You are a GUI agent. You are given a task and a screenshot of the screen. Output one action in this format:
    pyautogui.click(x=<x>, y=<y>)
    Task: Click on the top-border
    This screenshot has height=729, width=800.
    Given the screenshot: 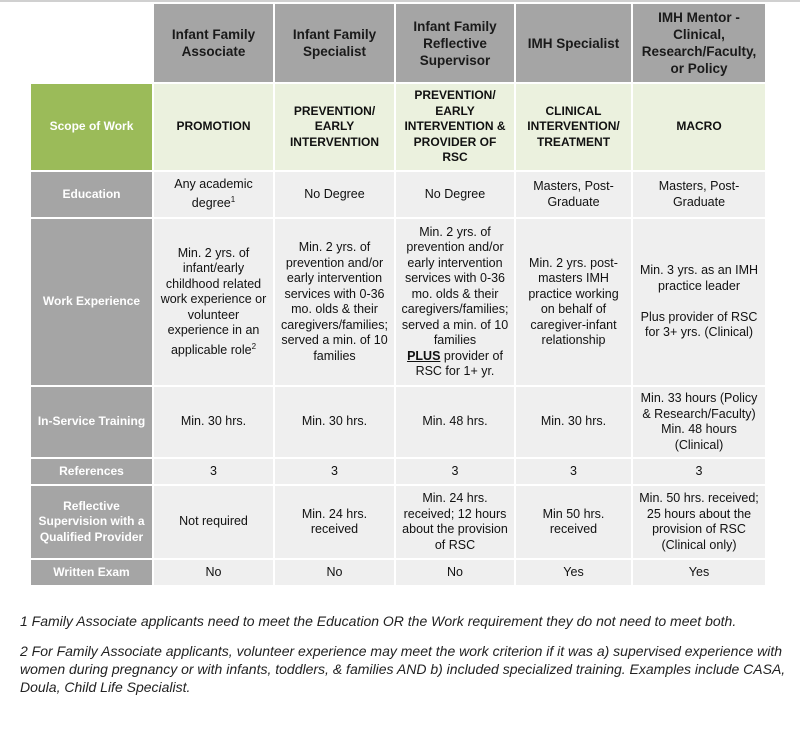 What is the action you would take?
    pyautogui.click(x=400, y=1)
    